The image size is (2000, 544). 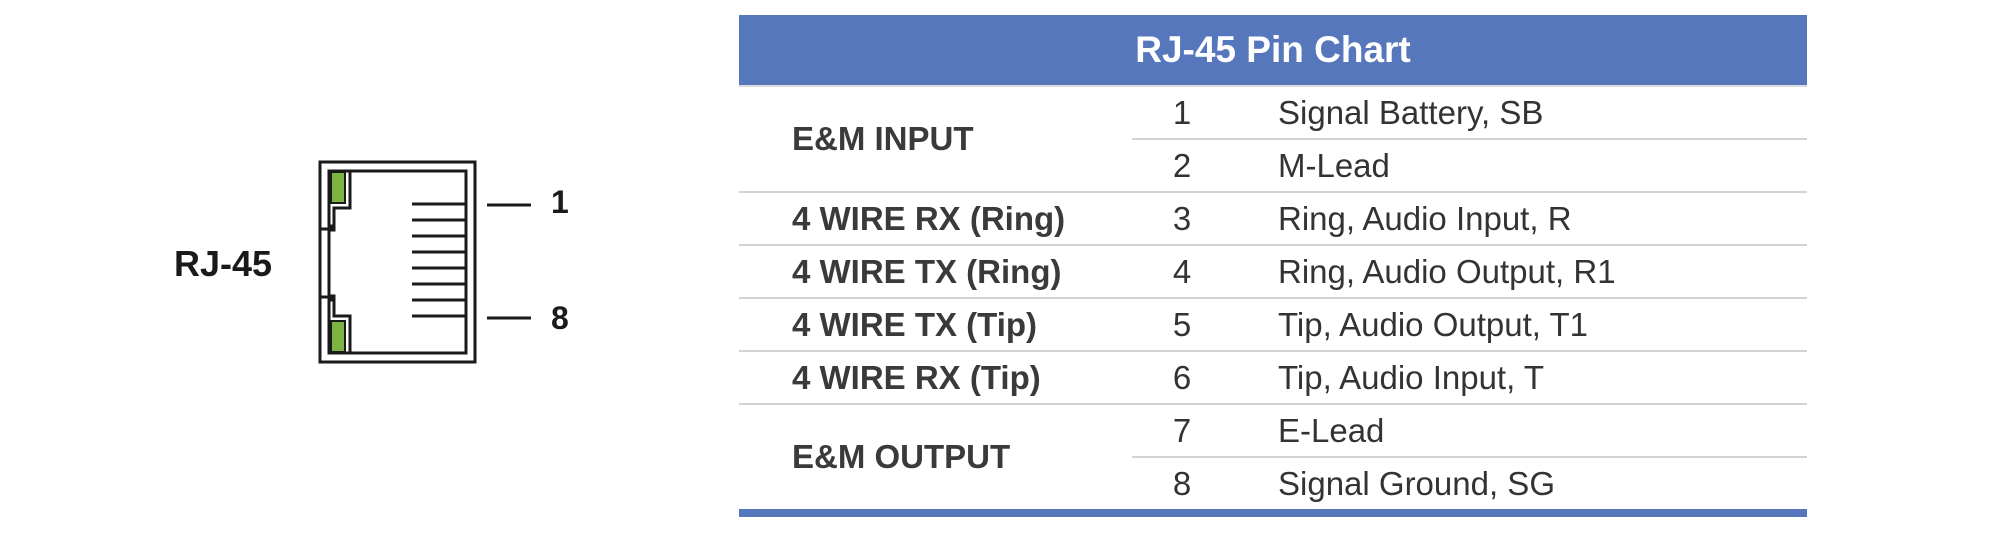 I want to click on pin-group: 4 WIRE TX (Tip) 5 Tip, Audio Output, T1, so click(x=1273, y=325).